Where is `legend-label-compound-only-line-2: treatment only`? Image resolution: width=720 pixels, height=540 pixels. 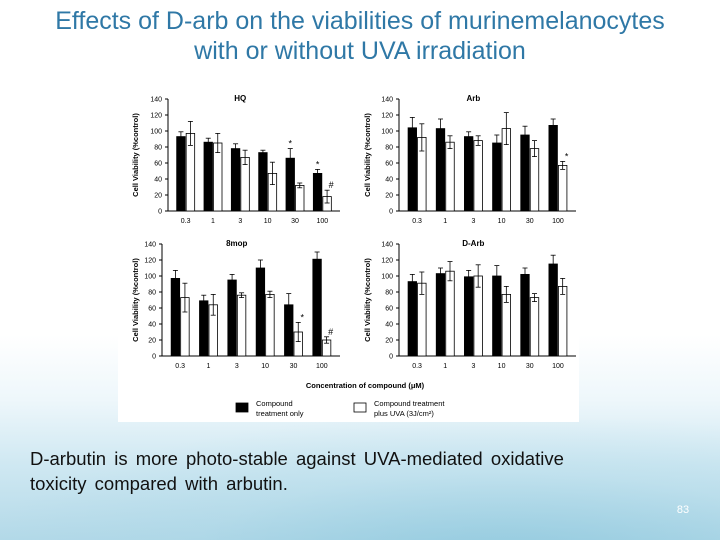
legend-label-compound-only-line-2: treatment only is located at coordinates (280, 413).